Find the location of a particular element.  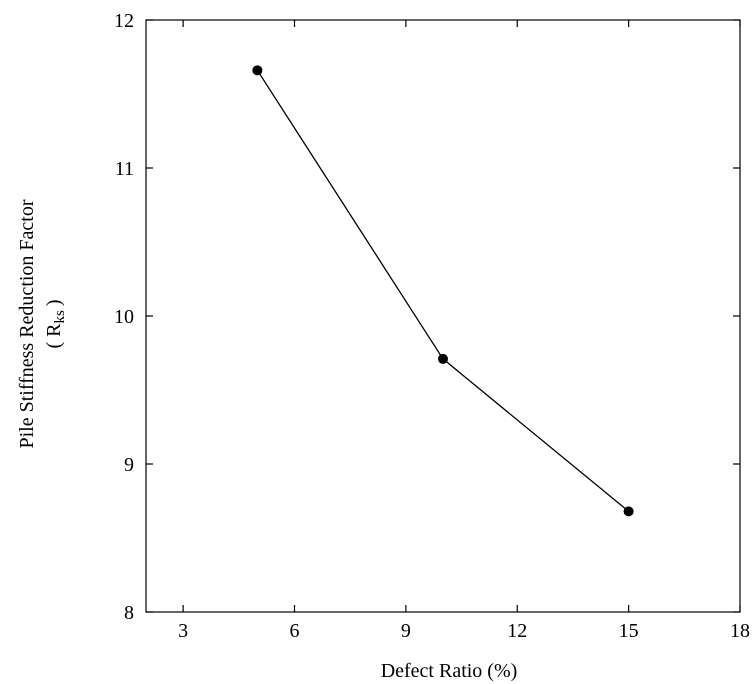

x-tick-label: 15 is located at coordinates (629, 631).